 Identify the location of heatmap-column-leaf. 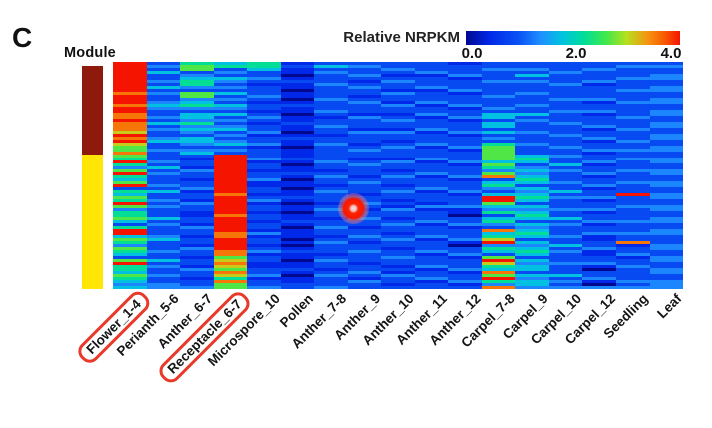
(666, 175).